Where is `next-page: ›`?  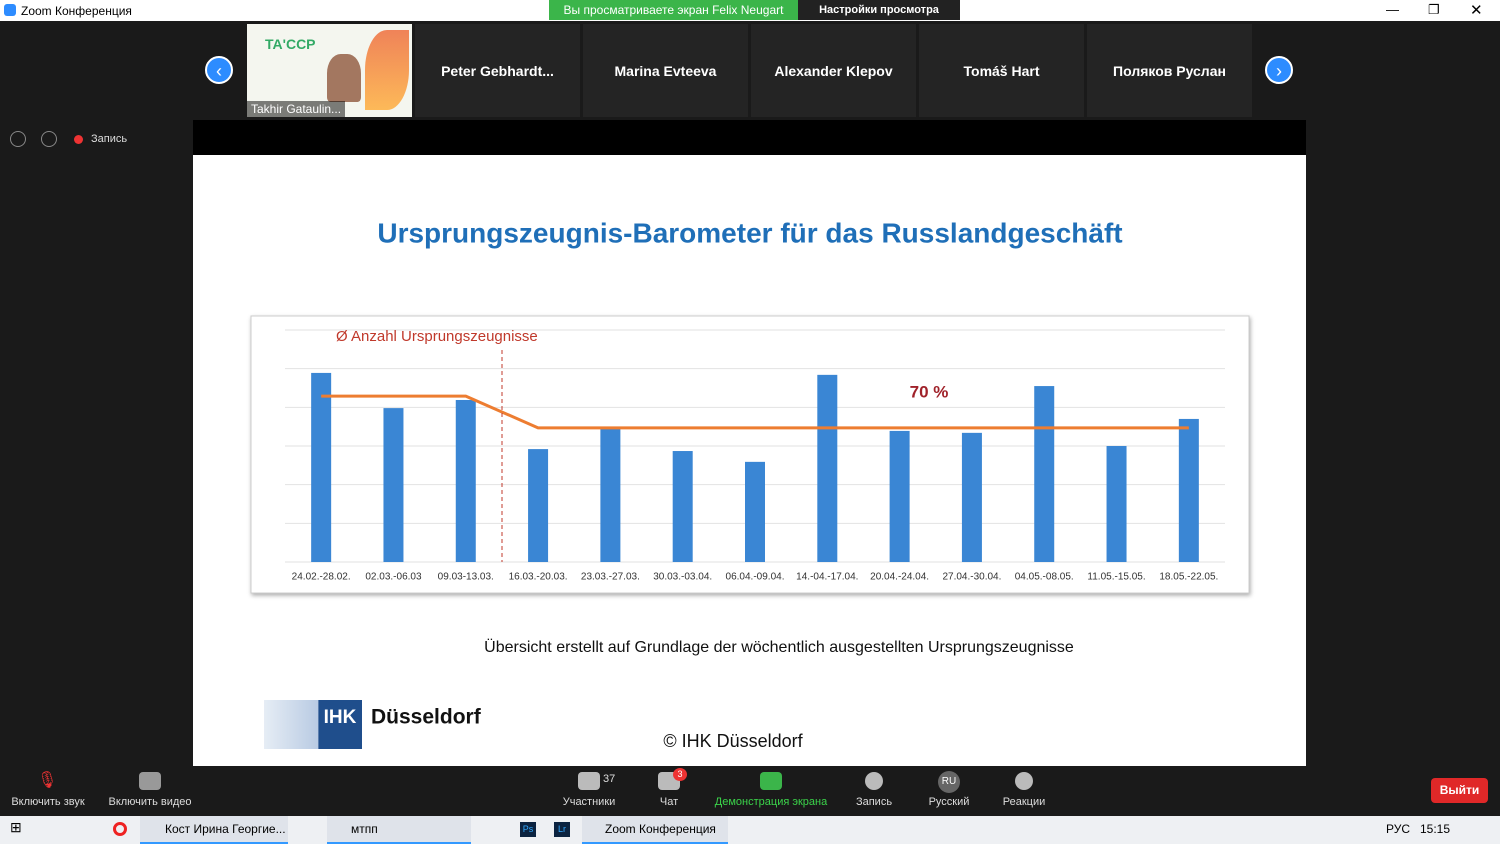 next-page: › is located at coordinates (1279, 70).